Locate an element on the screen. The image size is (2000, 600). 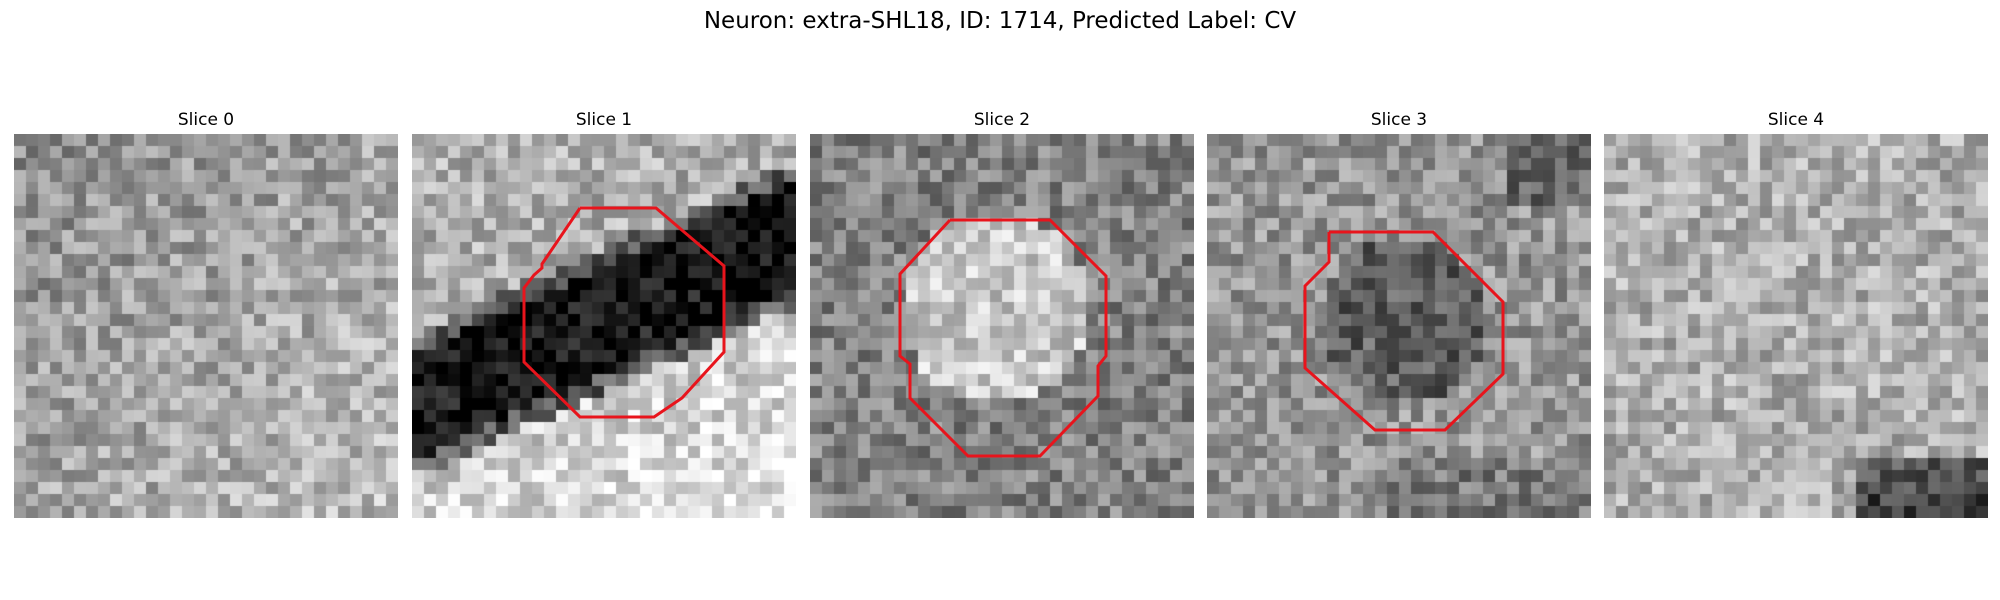
slice-2-contour is located at coordinates (1003, 338).